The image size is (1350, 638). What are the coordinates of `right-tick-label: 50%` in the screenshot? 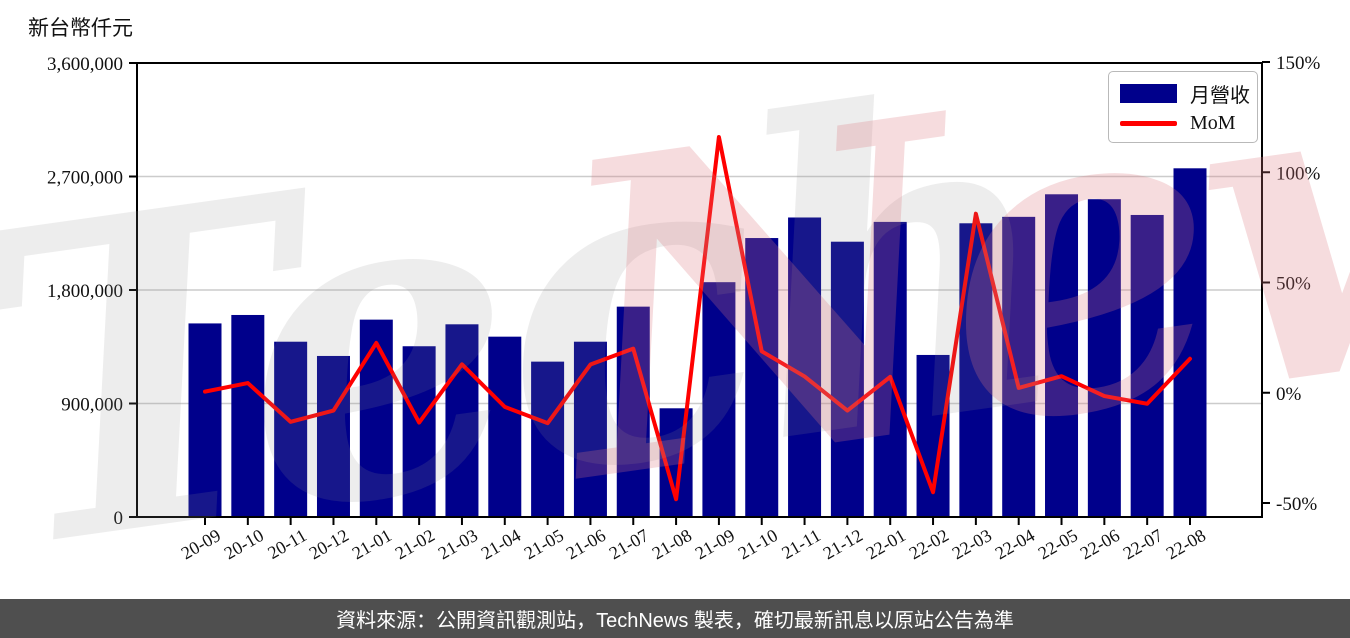 It's located at (1293, 284).